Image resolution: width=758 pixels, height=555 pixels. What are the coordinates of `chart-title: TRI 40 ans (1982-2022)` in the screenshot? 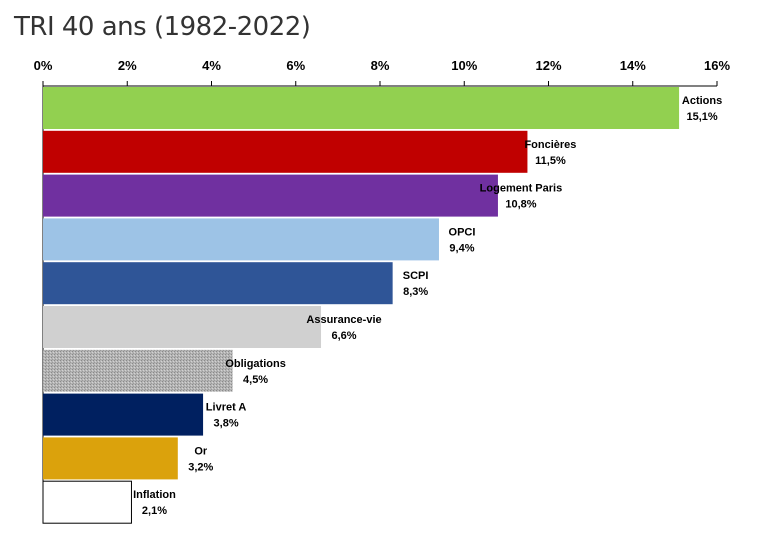 It's located at (162, 27).